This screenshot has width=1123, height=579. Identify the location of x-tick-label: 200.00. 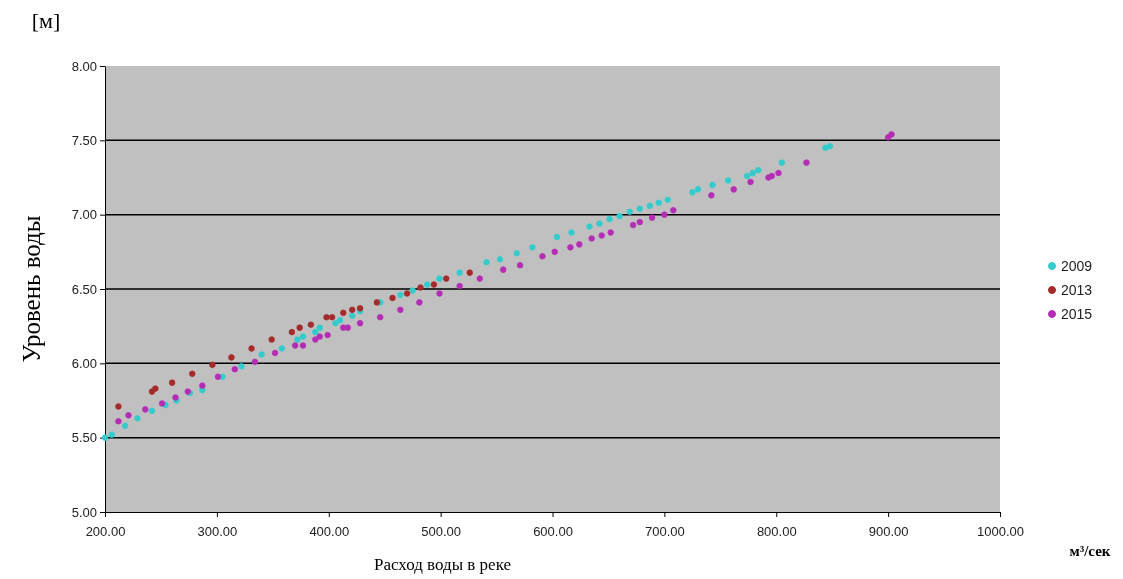
(105, 531).